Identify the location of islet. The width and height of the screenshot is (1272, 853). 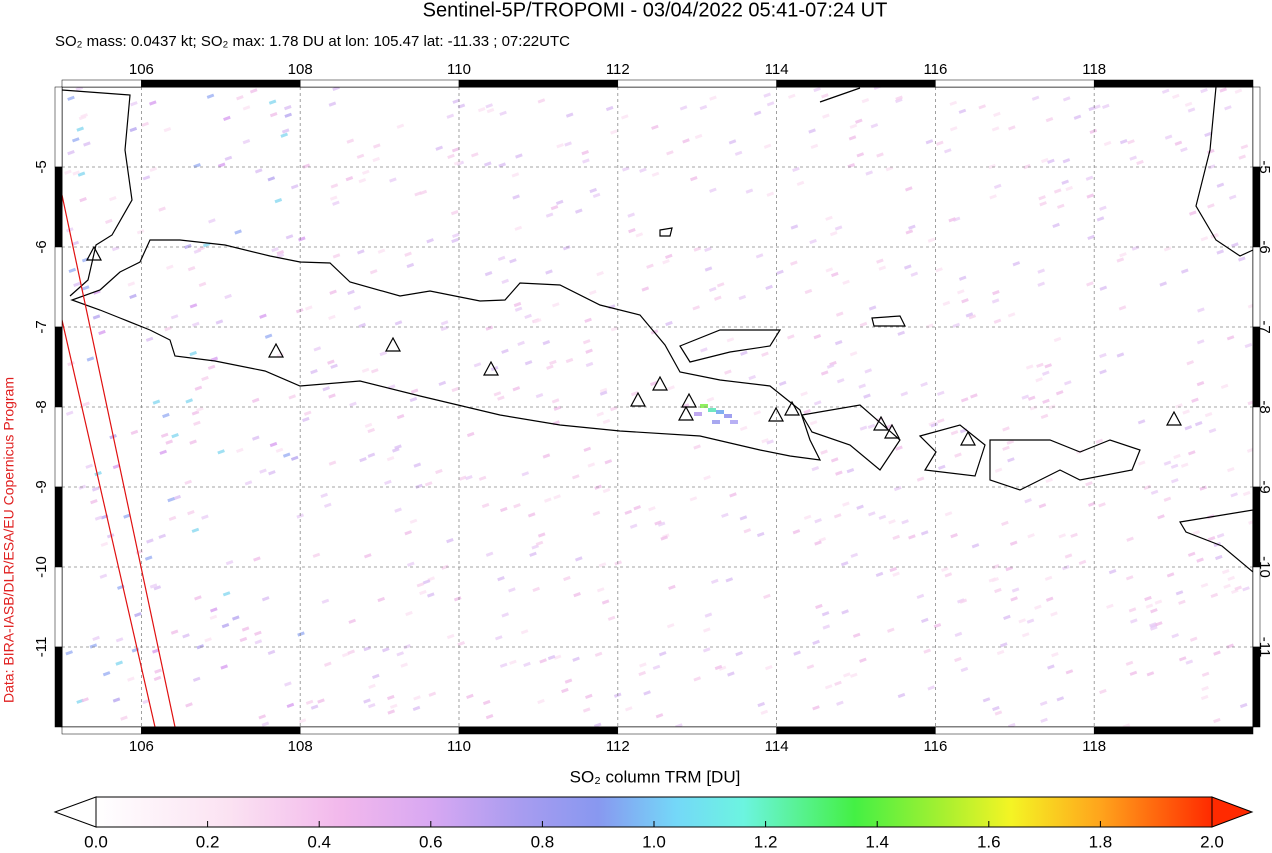
(666, 232).